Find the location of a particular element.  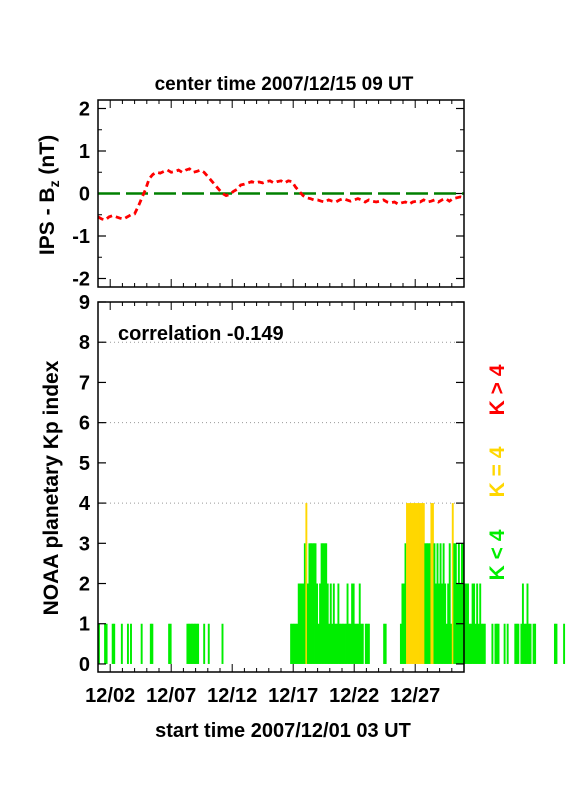

kp-y-tick-label: 1 is located at coordinates (84, 625).